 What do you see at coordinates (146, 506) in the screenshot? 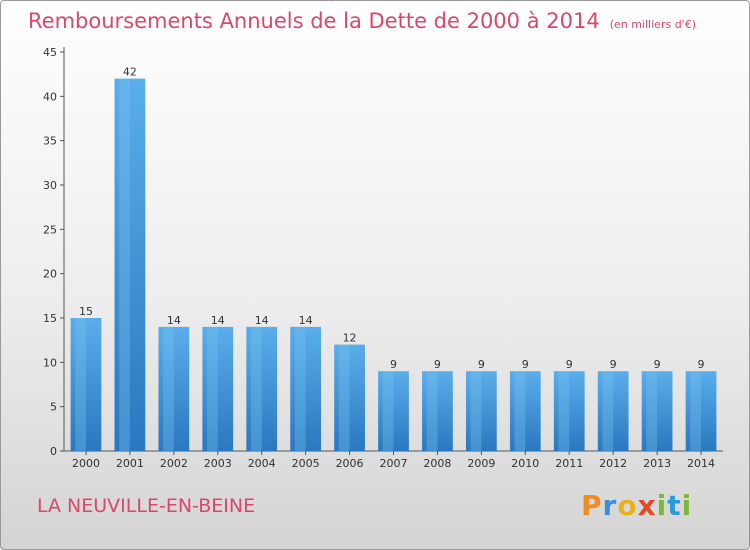
I see `commune-name: LA NEUVILLE-EN-BEINE` at bounding box center [146, 506].